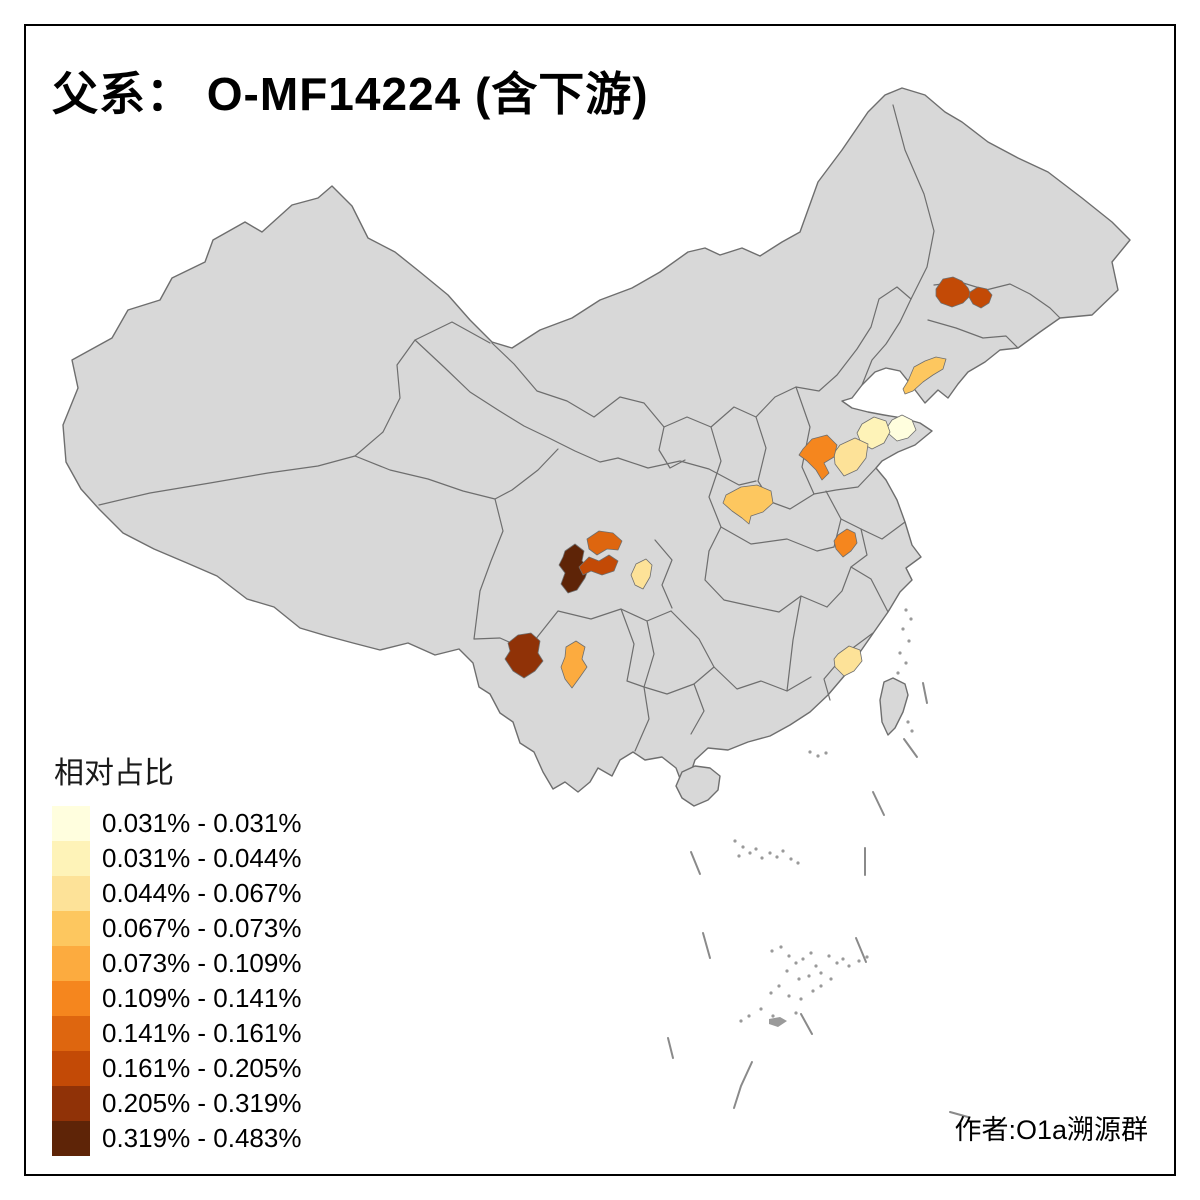  What do you see at coordinates (873, 433) in the screenshot?
I see `region-shandong-pale-yellow` at bounding box center [873, 433].